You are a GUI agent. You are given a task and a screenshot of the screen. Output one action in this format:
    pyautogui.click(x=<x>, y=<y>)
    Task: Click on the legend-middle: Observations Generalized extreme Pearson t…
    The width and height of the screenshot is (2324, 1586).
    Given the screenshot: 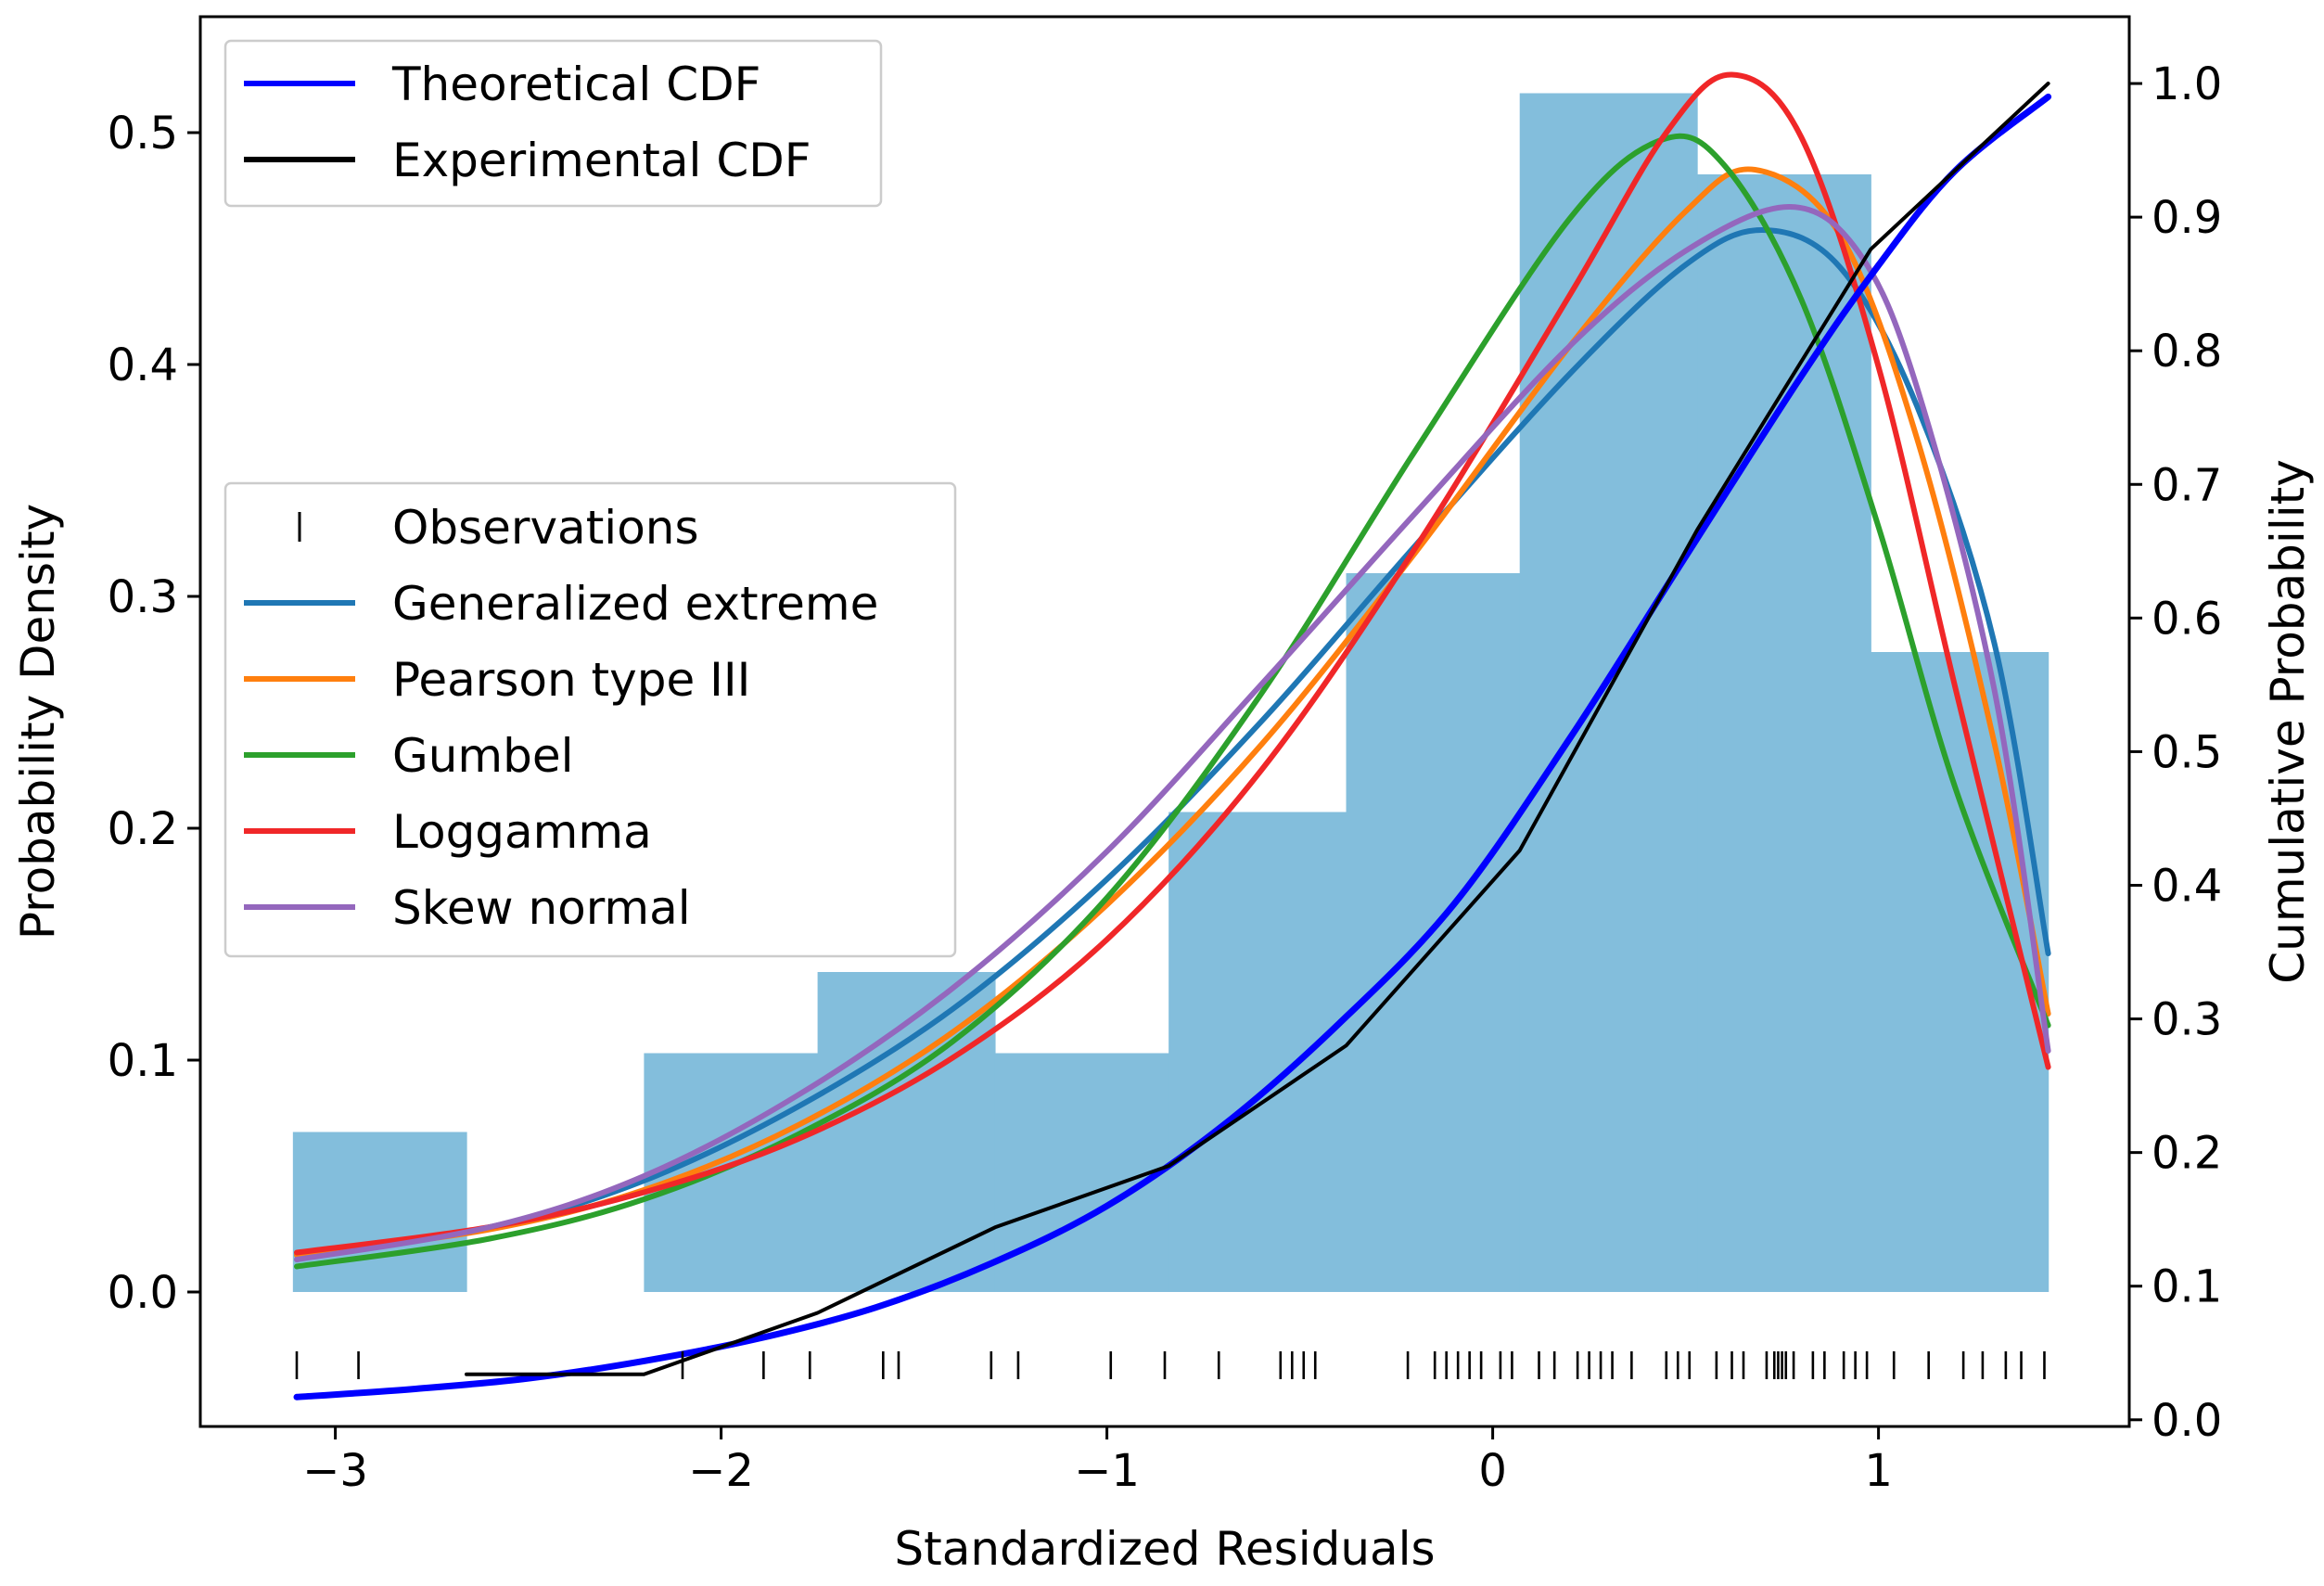 What is the action you would take?
    pyautogui.click(x=590, y=719)
    